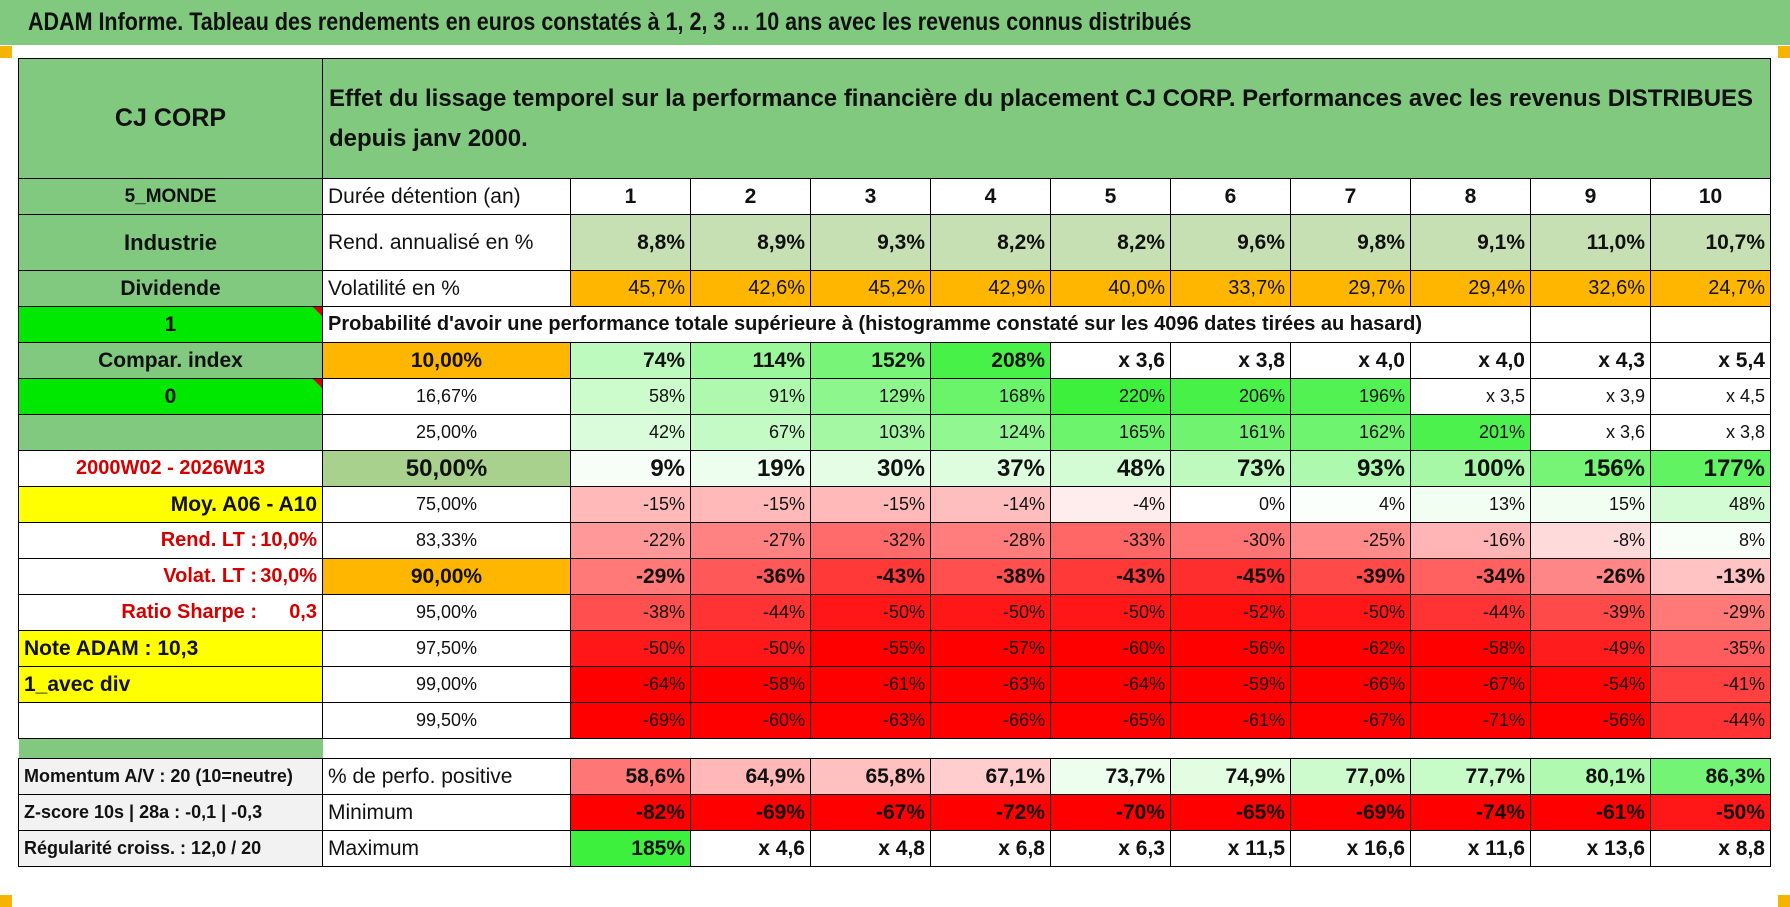  Describe the element at coordinates (170, 242) in the screenshot. I see `sector-label: Industrie` at that location.